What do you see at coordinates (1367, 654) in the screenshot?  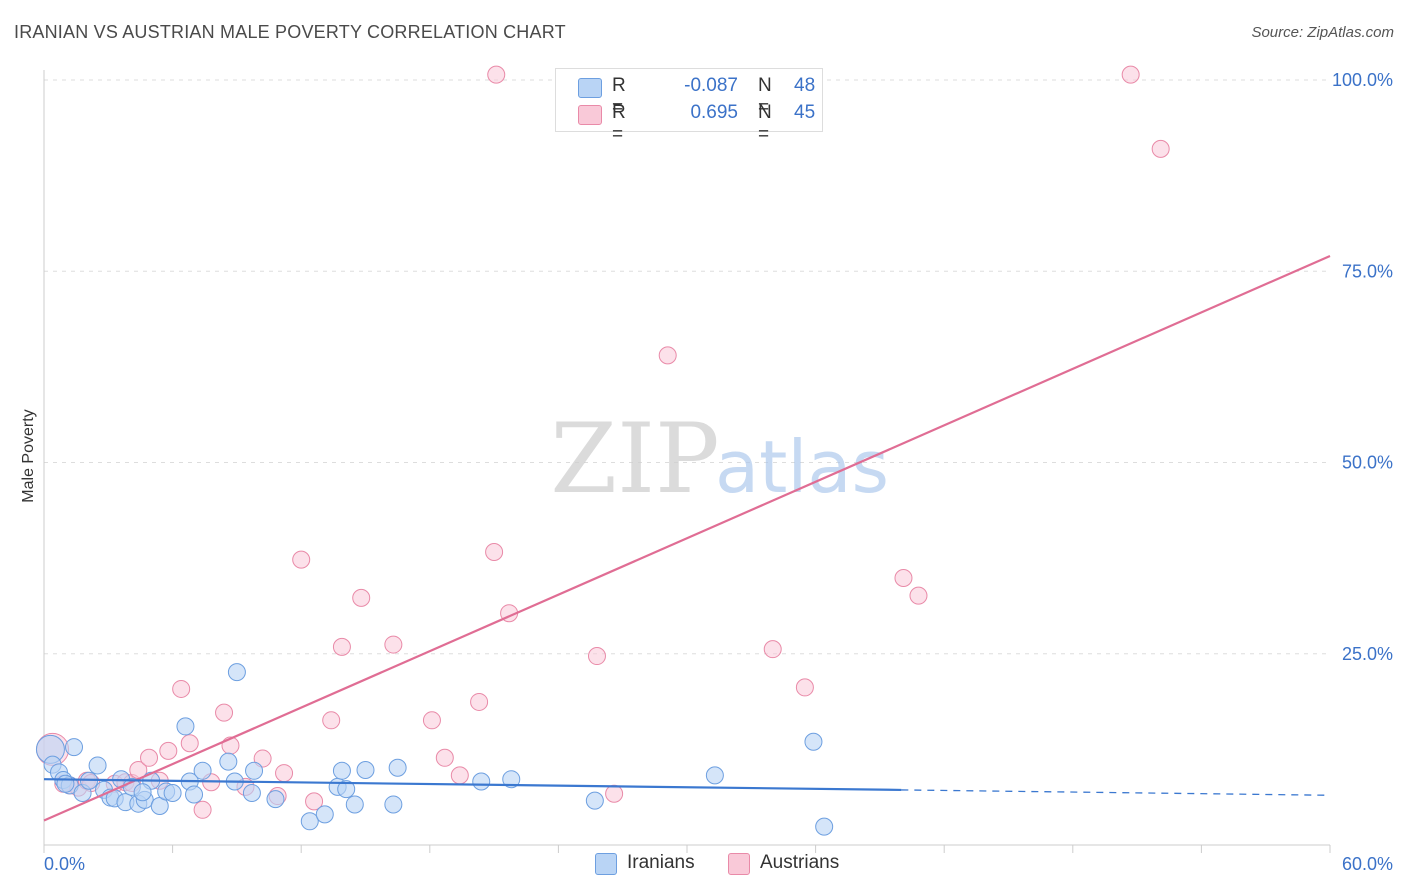 I see `y-tick-label: 25.0%` at bounding box center [1367, 654].